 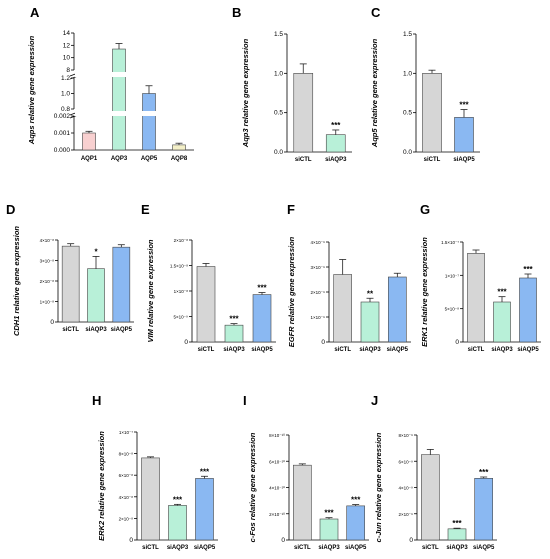 I want to click on y-axis-label: CDH1 relative gene expression, so click(x=16, y=281).